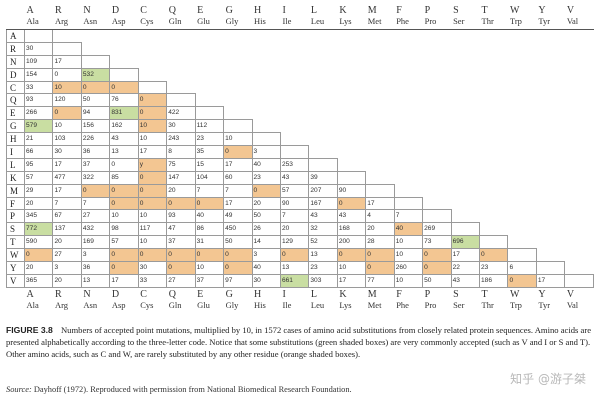 The width and height of the screenshot is (600, 402). I want to click on matrix-cell: 27, so click(67, 255).